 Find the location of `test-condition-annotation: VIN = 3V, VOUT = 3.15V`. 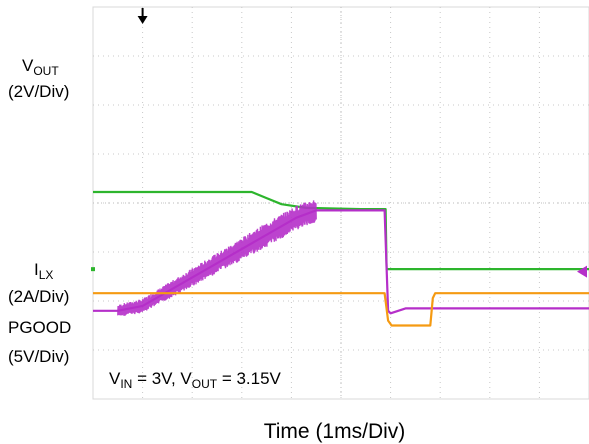

test-condition-annotation: VIN = 3V, VOUT = 3.15V is located at coordinates (195, 380).